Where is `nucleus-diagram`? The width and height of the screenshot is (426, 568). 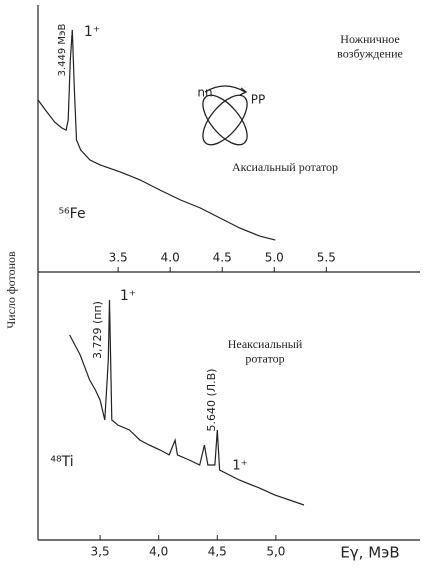 nucleus-diagram is located at coordinates (225, 115).